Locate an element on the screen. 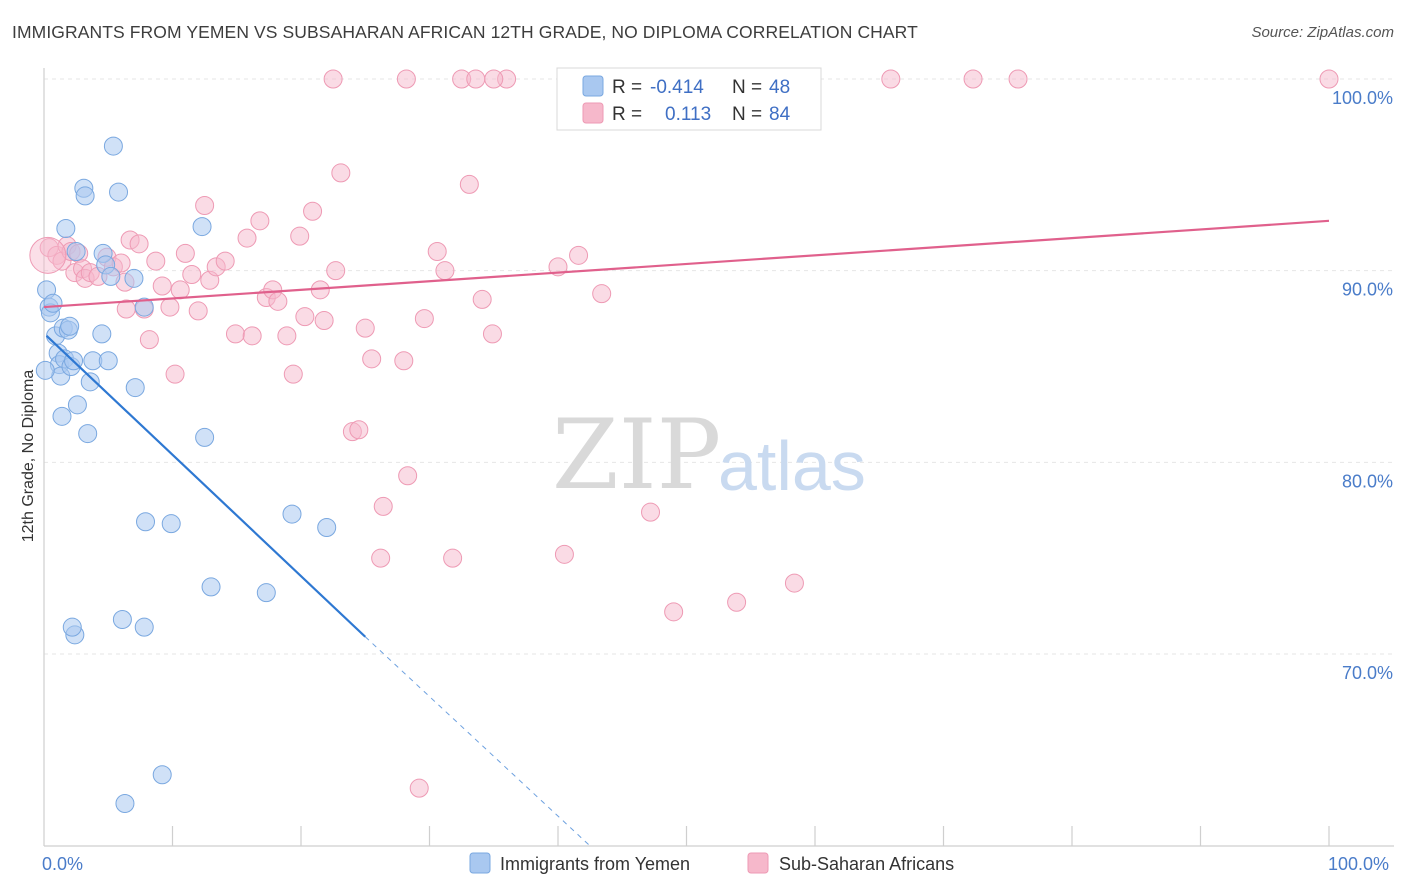 The width and height of the screenshot is (1406, 892). legend-n-value-subsaharan: 84 is located at coordinates (780, 114).